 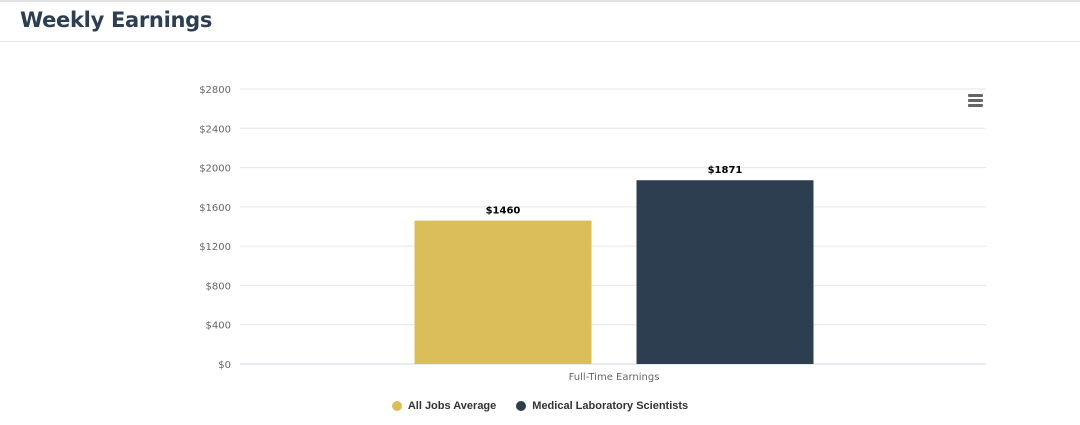 I want to click on chart-menu-icon, so click(x=976, y=101).